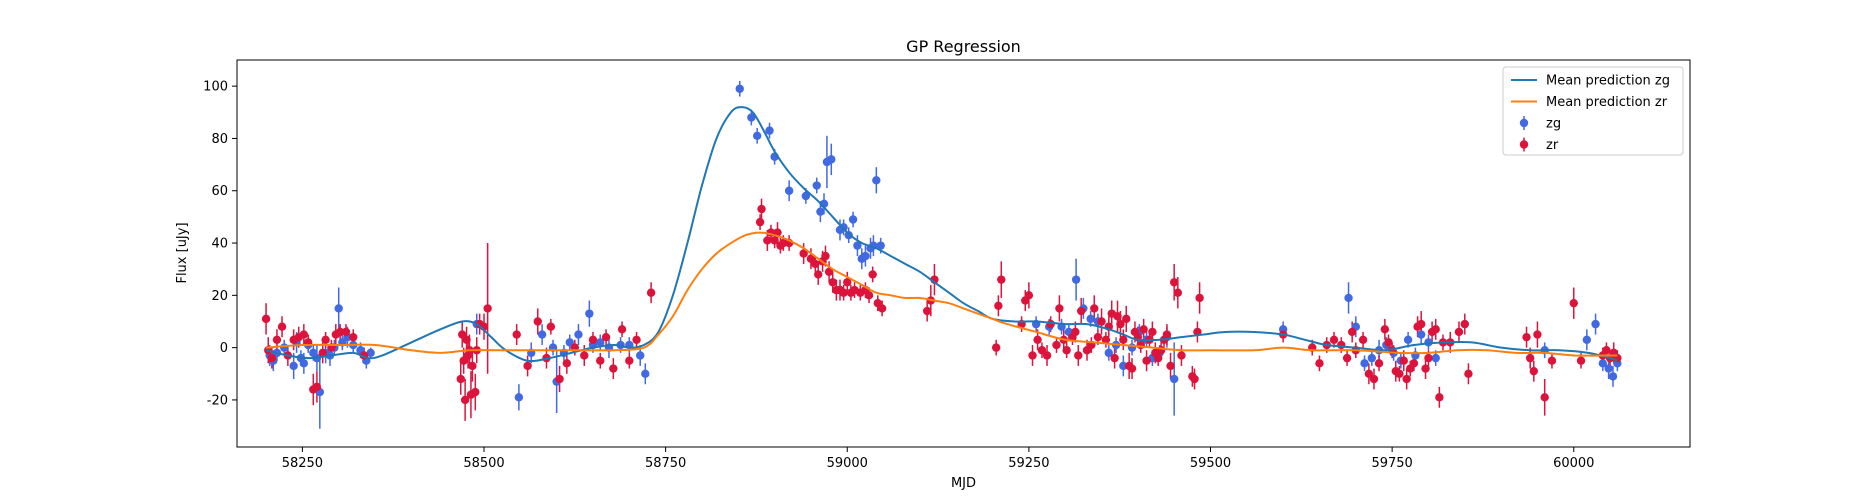 The width and height of the screenshot is (1875, 500). Describe the element at coordinates (963, 46) in the screenshot. I see `chart-title: GP Regression` at that location.